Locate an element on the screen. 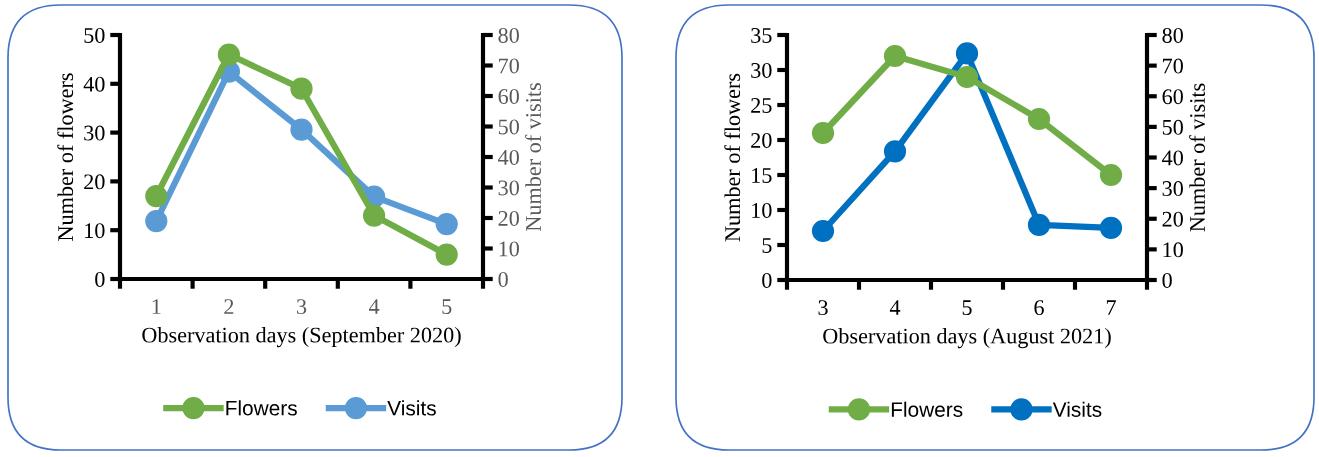 The image size is (1319, 457). x-tick-label: 6 is located at coordinates (1039, 308).